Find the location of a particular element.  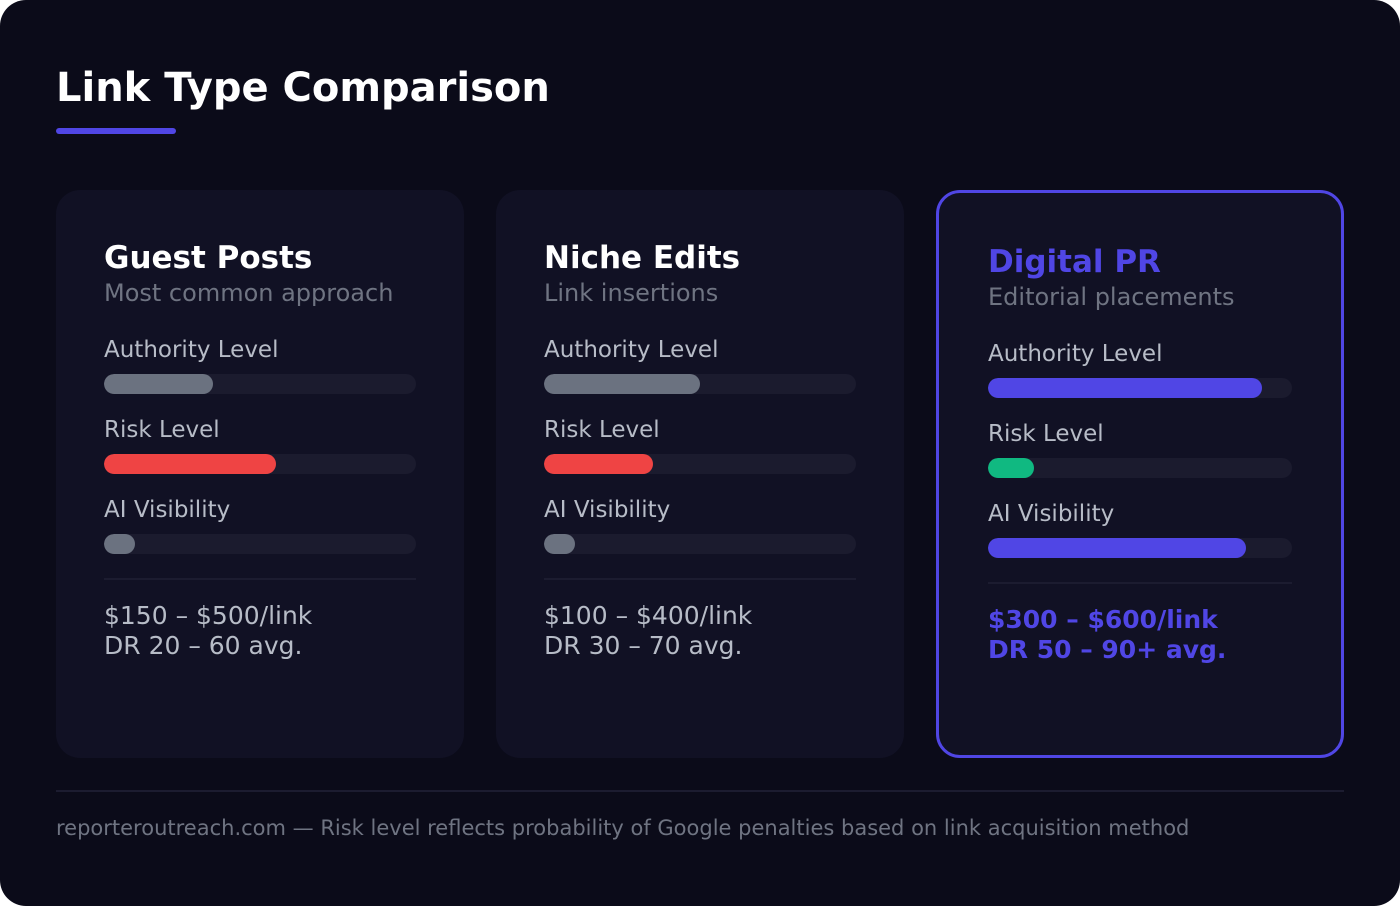

dr-range: DR 50 – 90+ avg. is located at coordinates (1107, 649).